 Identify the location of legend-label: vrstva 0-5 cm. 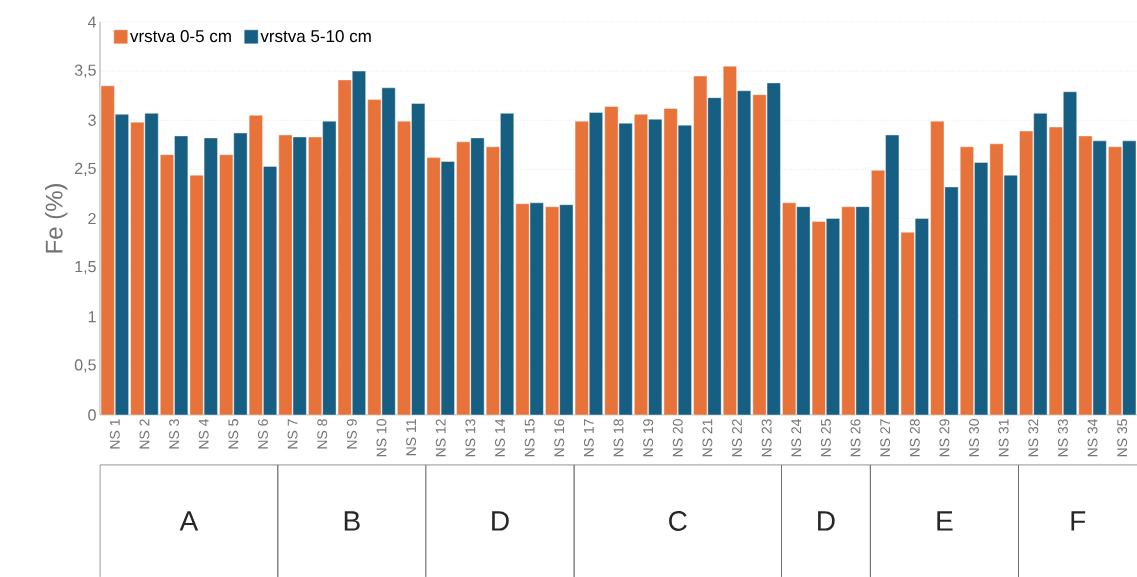
(180, 36).